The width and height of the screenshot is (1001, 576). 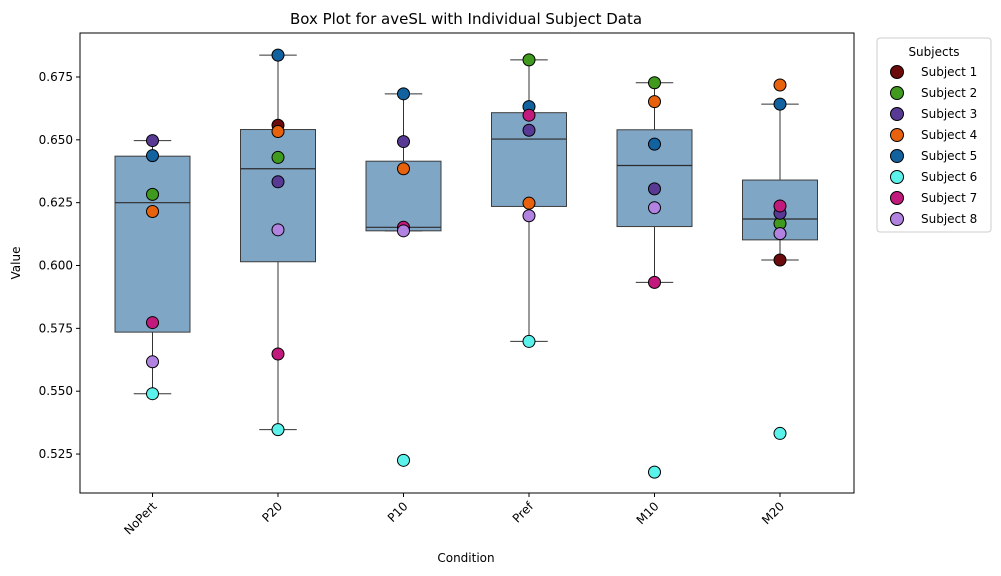 What do you see at coordinates (272, 512) in the screenshot?
I see `x-tick-label: P20` at bounding box center [272, 512].